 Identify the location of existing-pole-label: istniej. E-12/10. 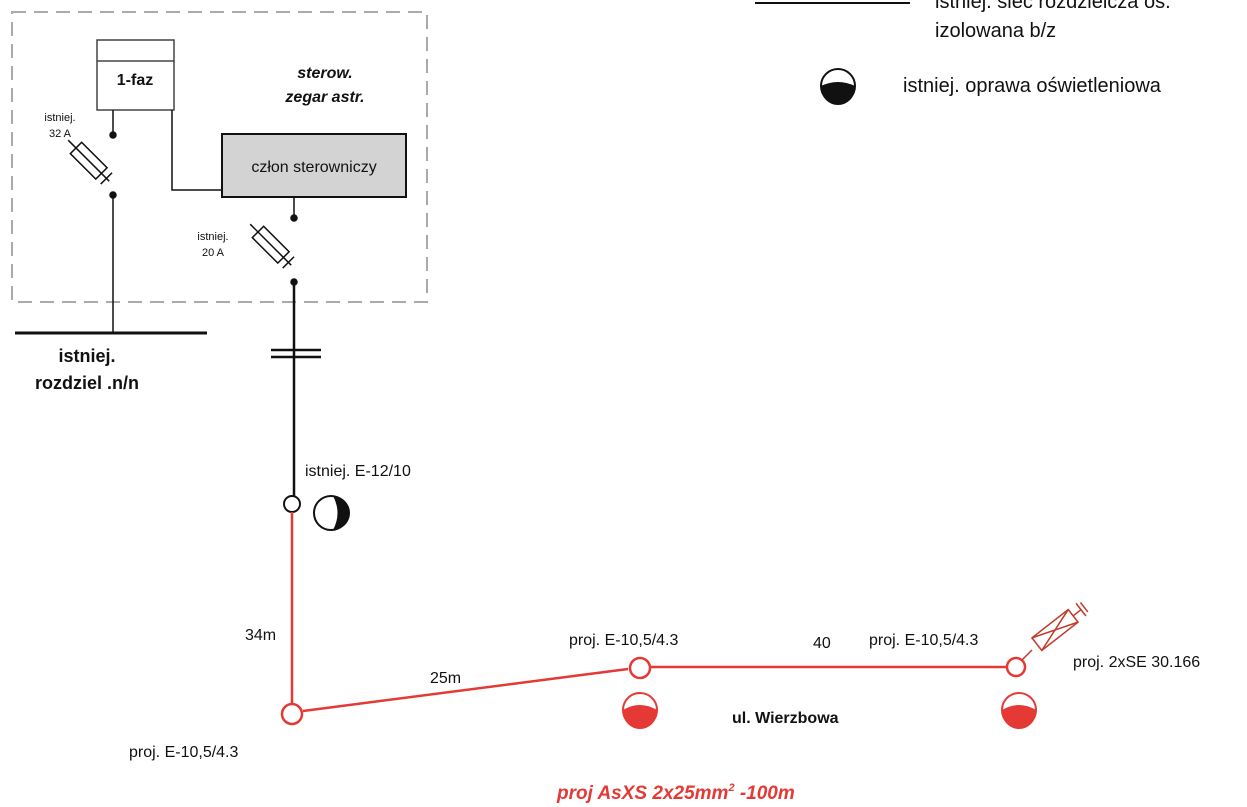
(358, 471).